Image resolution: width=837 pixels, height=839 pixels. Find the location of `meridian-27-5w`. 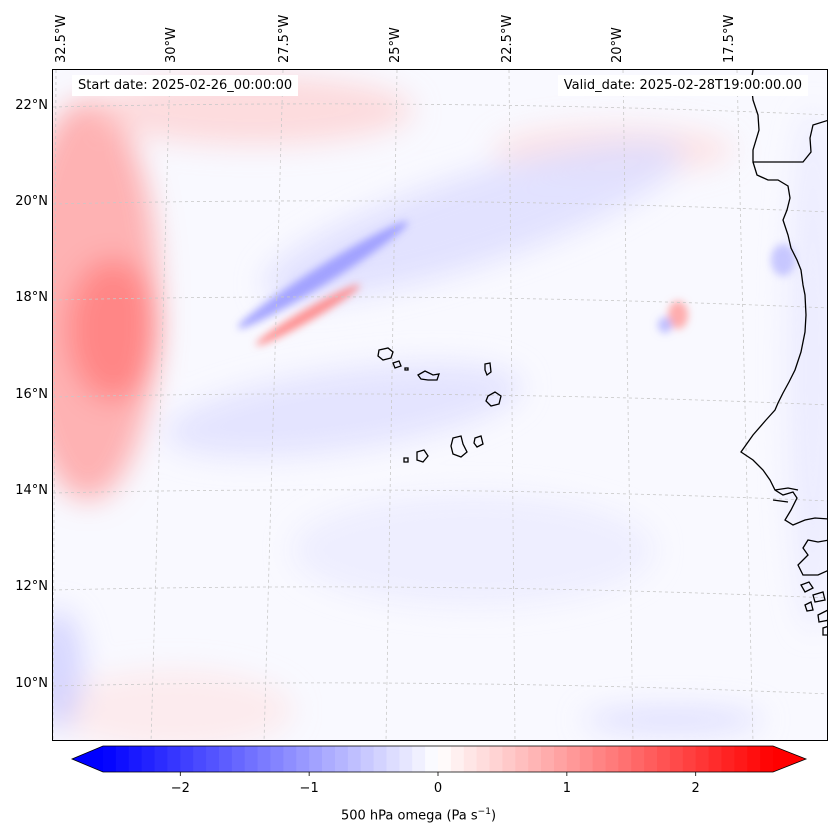

meridian-27-5w is located at coordinates (273, 405).